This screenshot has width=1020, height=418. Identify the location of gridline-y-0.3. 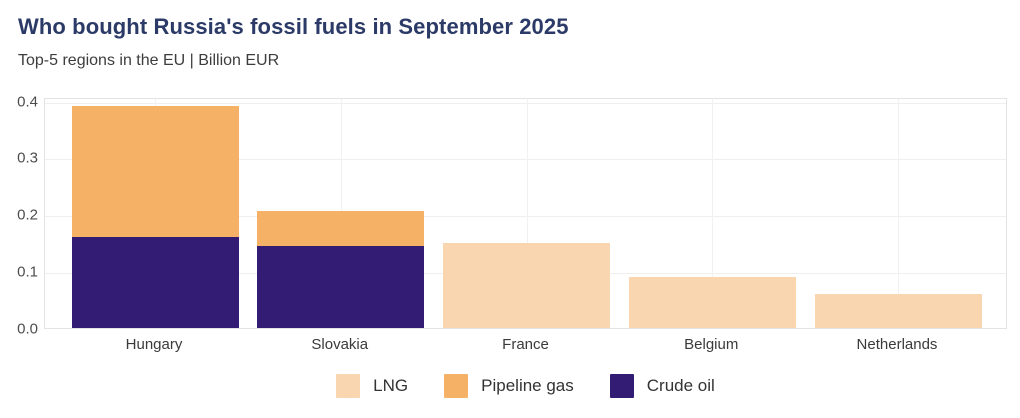
(525, 160).